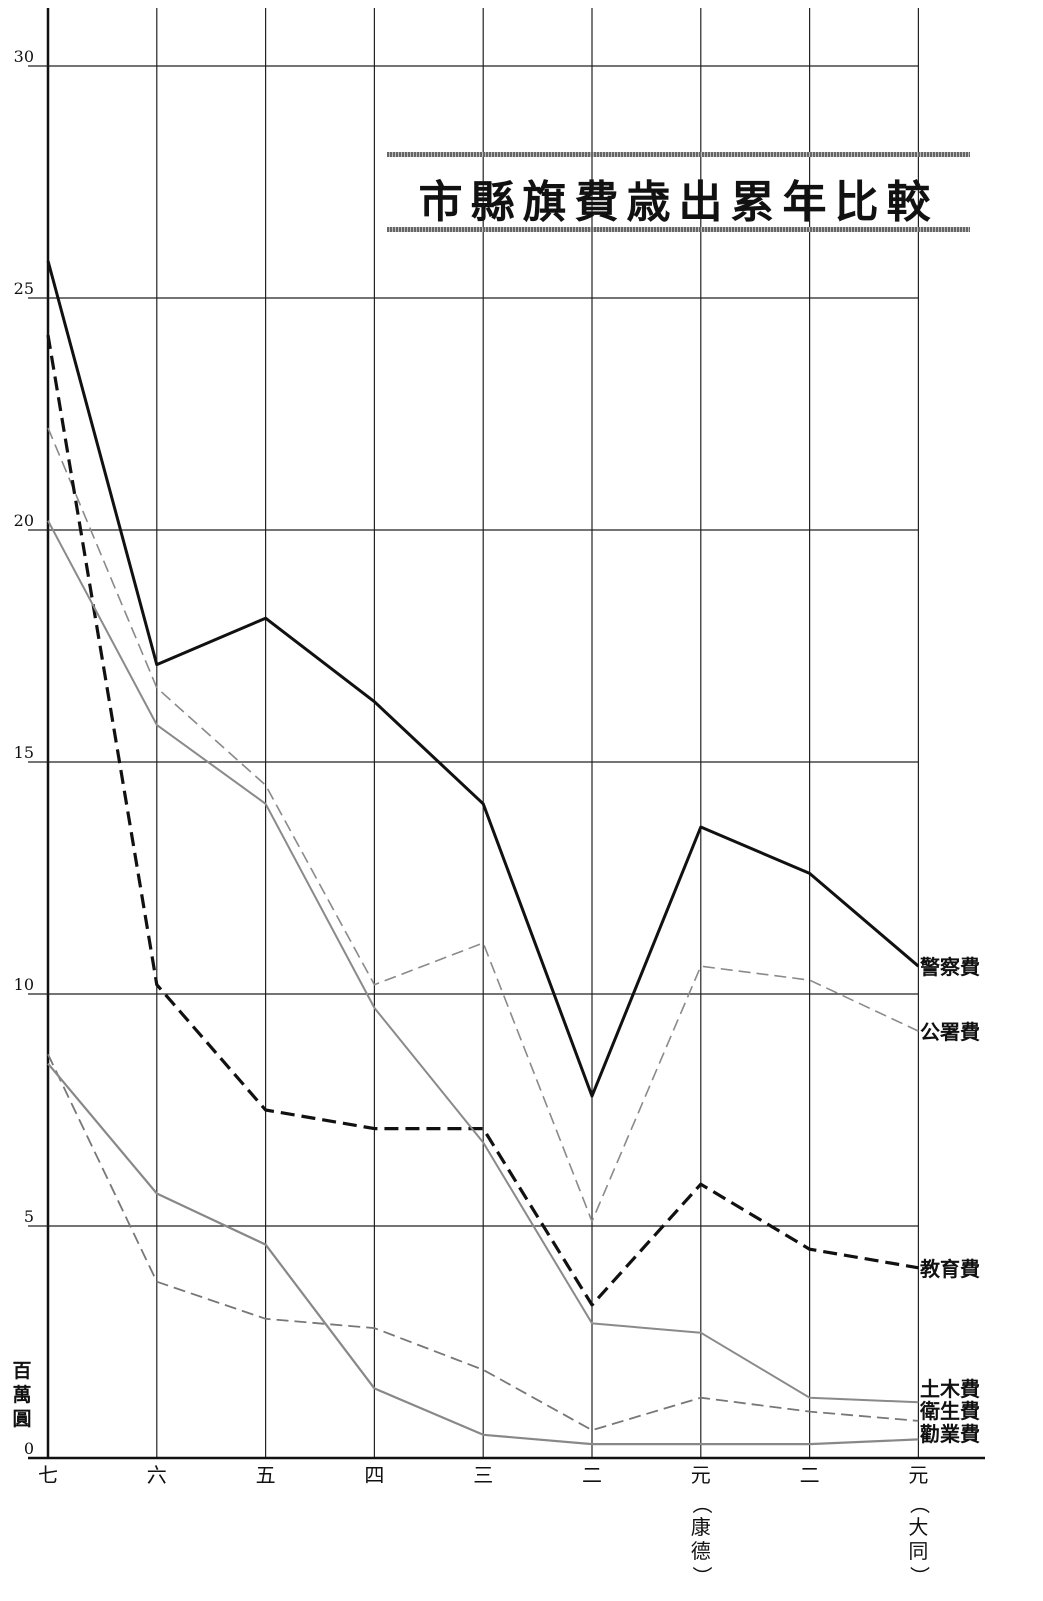 This screenshot has height=1601, width=1043. I want to click on x-tick-labels: 七六五四三二元（康德）二 元（大同）, so click(484, 1524).